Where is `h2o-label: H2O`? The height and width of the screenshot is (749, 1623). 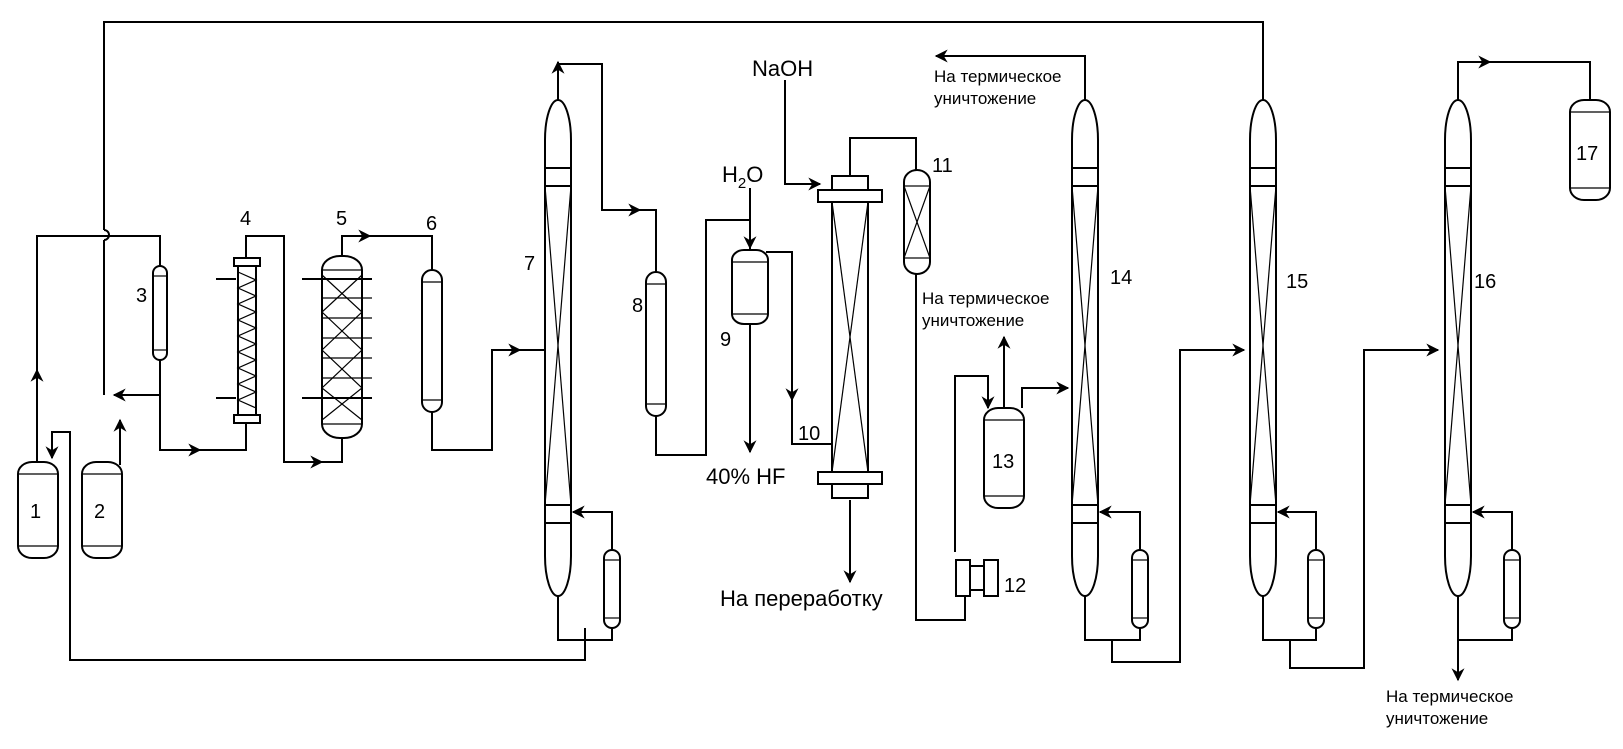 h2o-label: H2O is located at coordinates (742, 177).